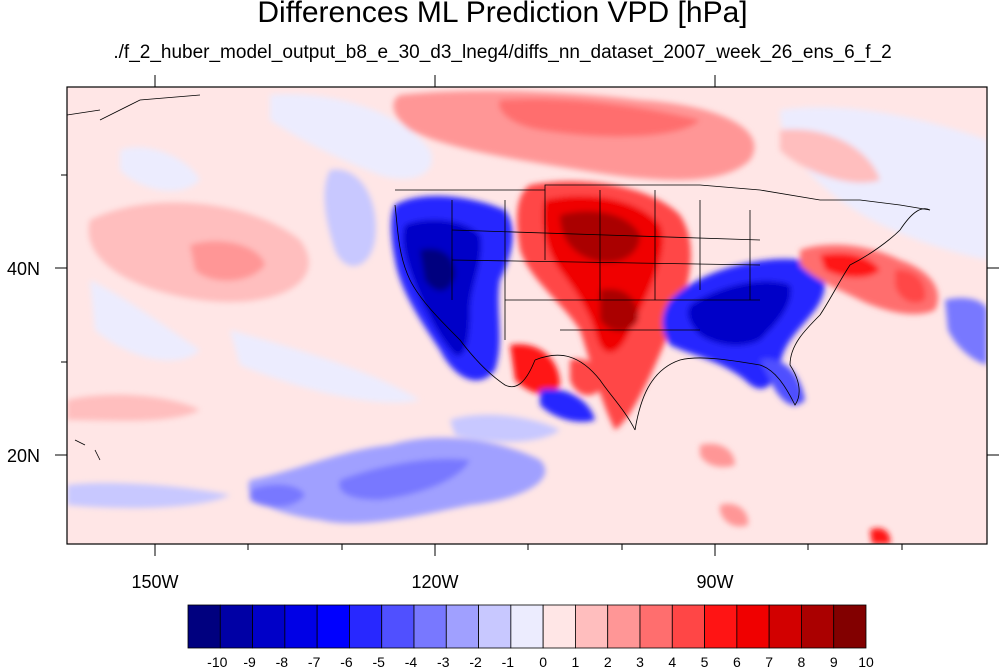 The height and width of the screenshot is (672, 1005). I want to click on colorbar-label: 8, so click(802, 662).